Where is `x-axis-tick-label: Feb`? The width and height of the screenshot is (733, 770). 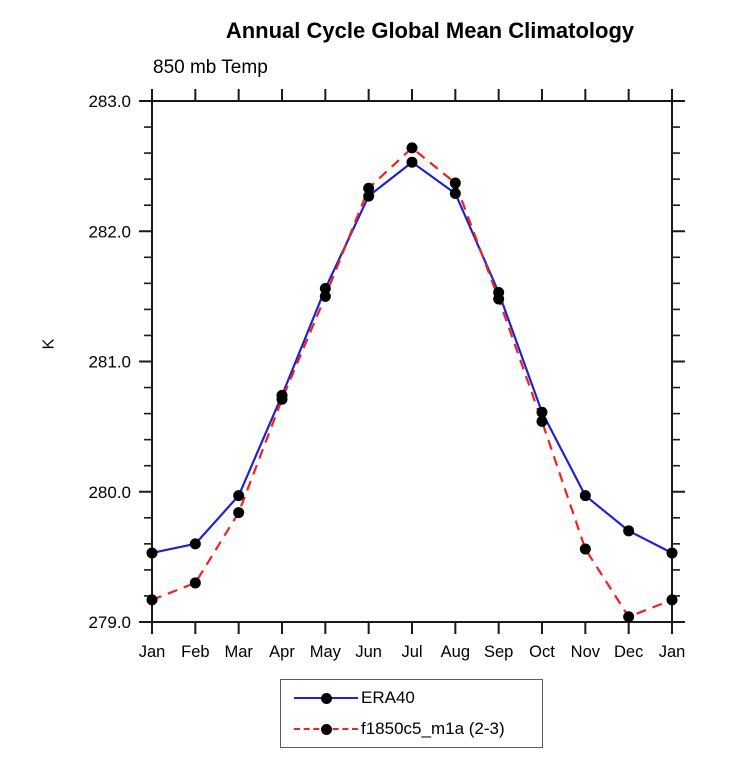
x-axis-tick-label: Feb is located at coordinates (195, 652).